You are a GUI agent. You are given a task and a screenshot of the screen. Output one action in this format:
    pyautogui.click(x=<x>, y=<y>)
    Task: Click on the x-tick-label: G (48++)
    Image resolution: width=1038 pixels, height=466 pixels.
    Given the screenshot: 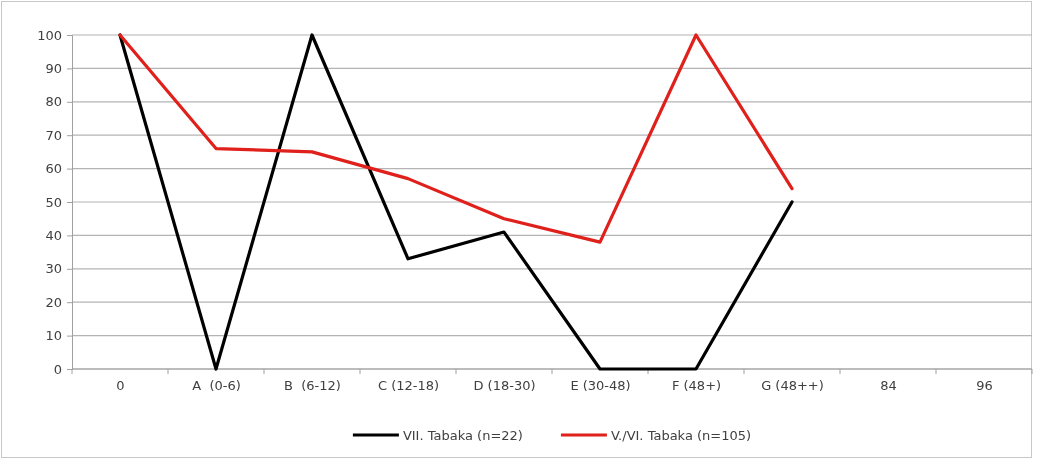 What is the action you would take?
    pyautogui.click(x=792, y=386)
    